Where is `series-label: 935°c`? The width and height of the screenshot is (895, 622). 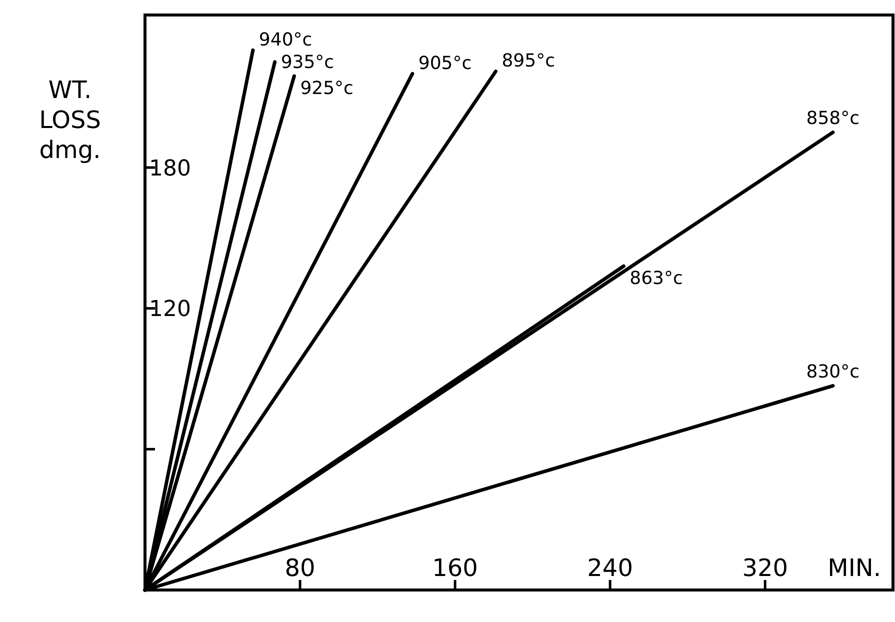 series-label: 935°c is located at coordinates (307, 62).